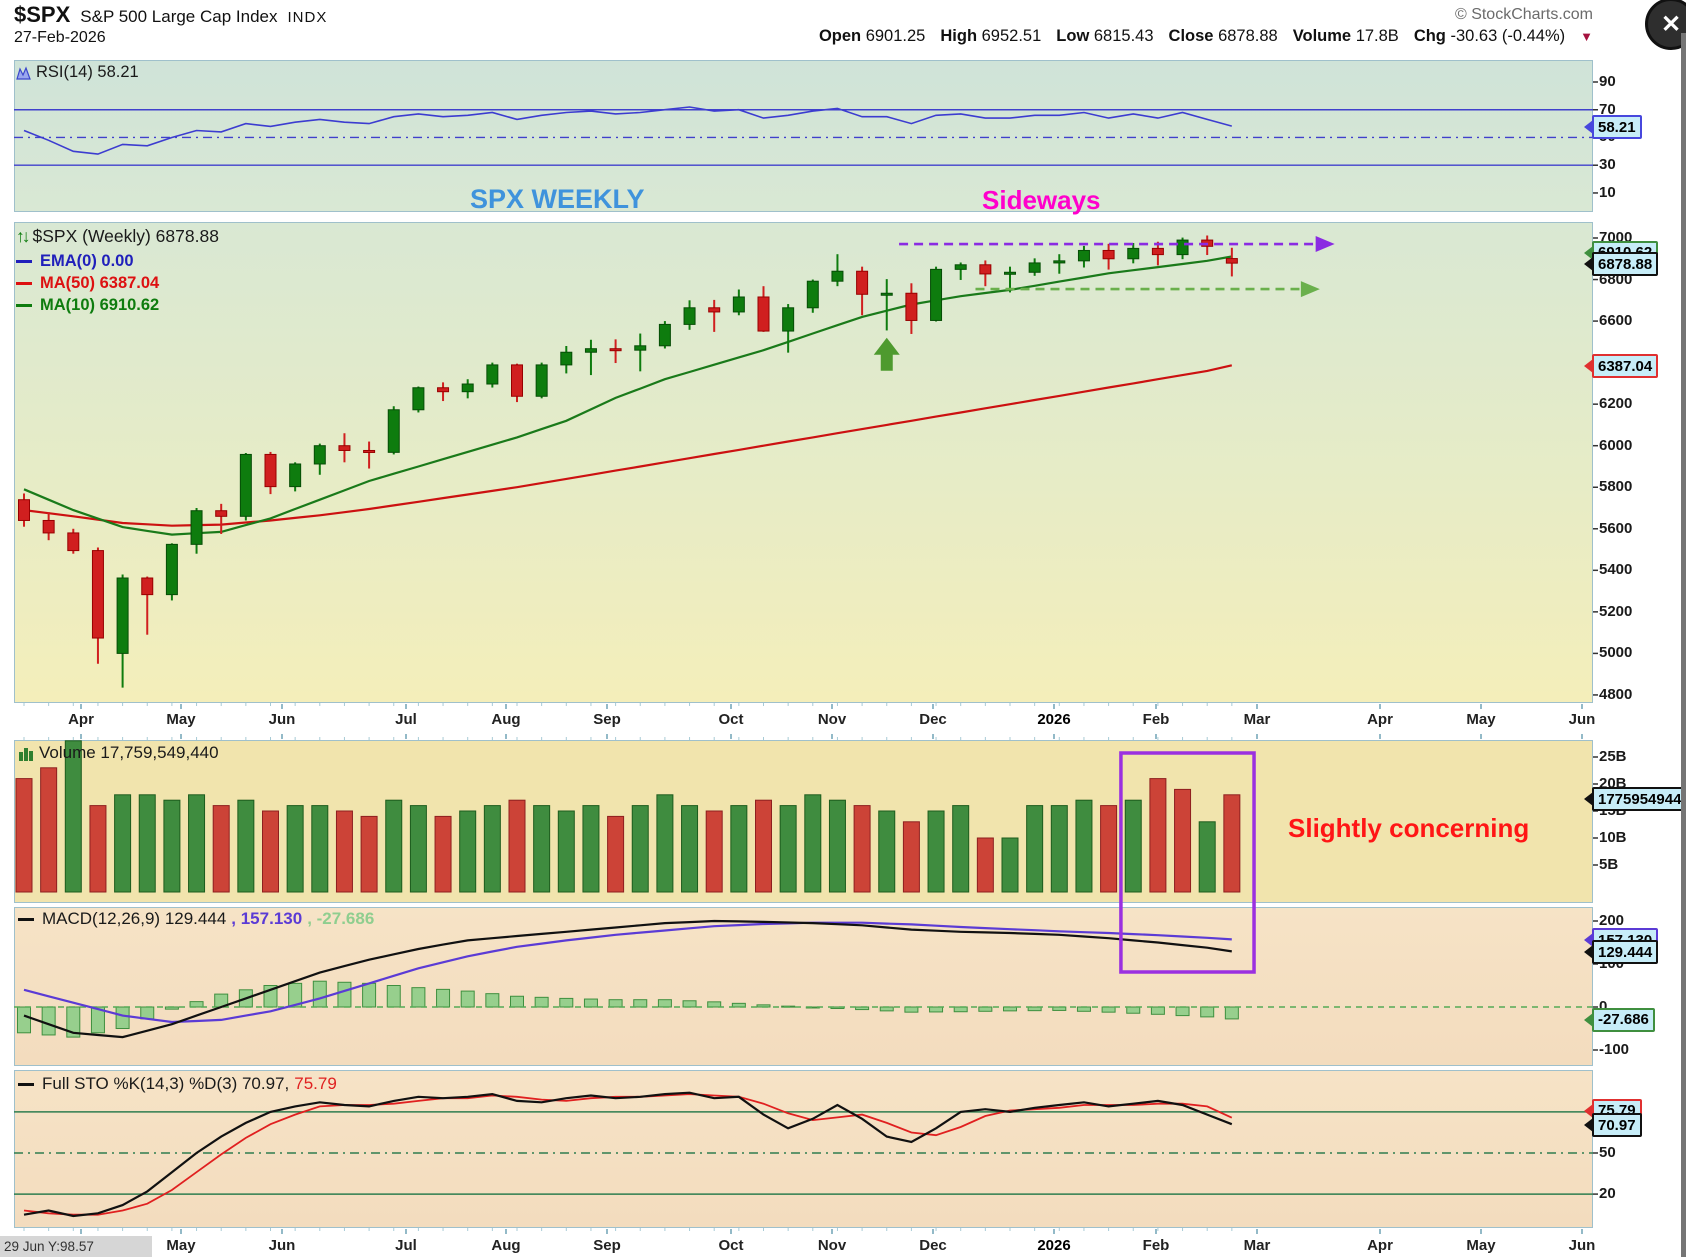  I want to click on axis-value-tag: 157.130, so click(1625, 940).